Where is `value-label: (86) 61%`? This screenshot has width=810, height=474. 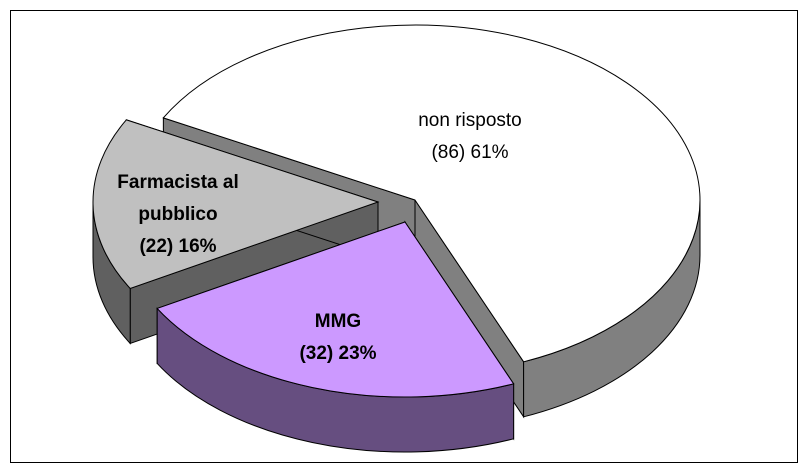
value-label: (86) 61% is located at coordinates (470, 152).